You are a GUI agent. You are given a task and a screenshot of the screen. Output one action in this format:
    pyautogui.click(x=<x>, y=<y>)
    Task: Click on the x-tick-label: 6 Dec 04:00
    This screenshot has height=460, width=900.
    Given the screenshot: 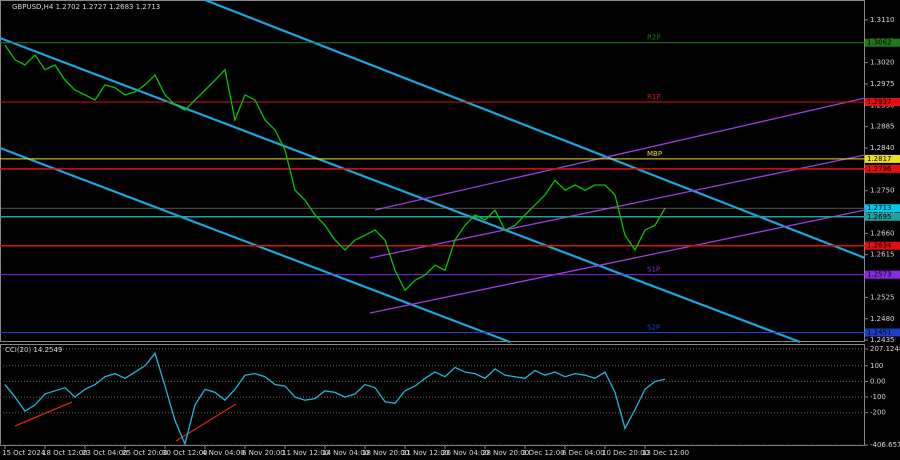 What is the action you would take?
    pyautogui.click(x=583, y=453)
    